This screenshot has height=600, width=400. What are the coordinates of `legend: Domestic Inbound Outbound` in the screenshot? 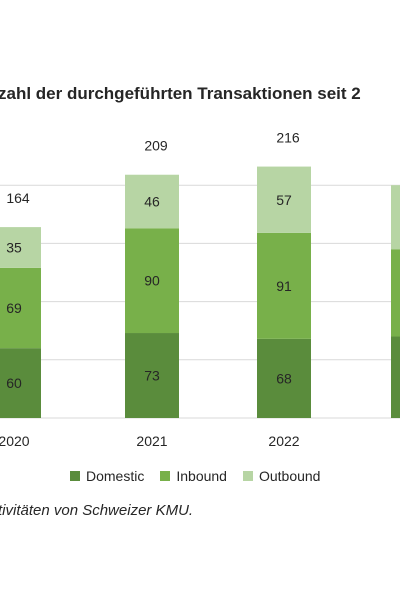 It's located at (195, 476).